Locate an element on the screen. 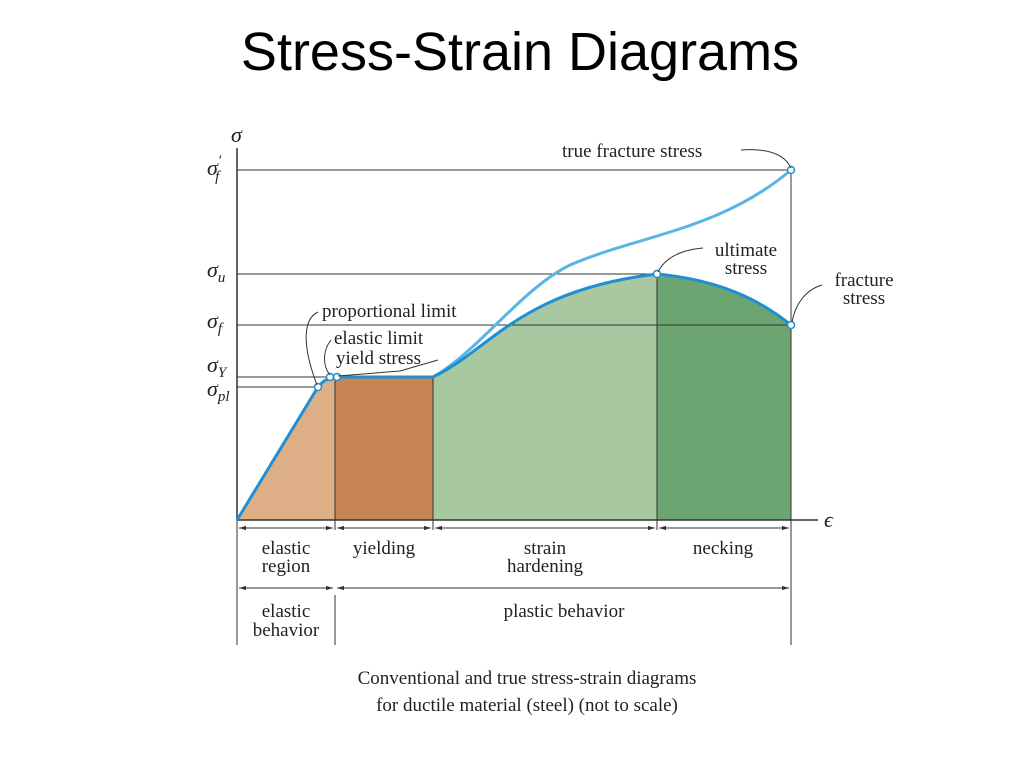 Image resolution: width=1024 pixels, height=768 pixels. stress-labels: σ′ f σu σf σY σpl is located at coordinates (218, 279).